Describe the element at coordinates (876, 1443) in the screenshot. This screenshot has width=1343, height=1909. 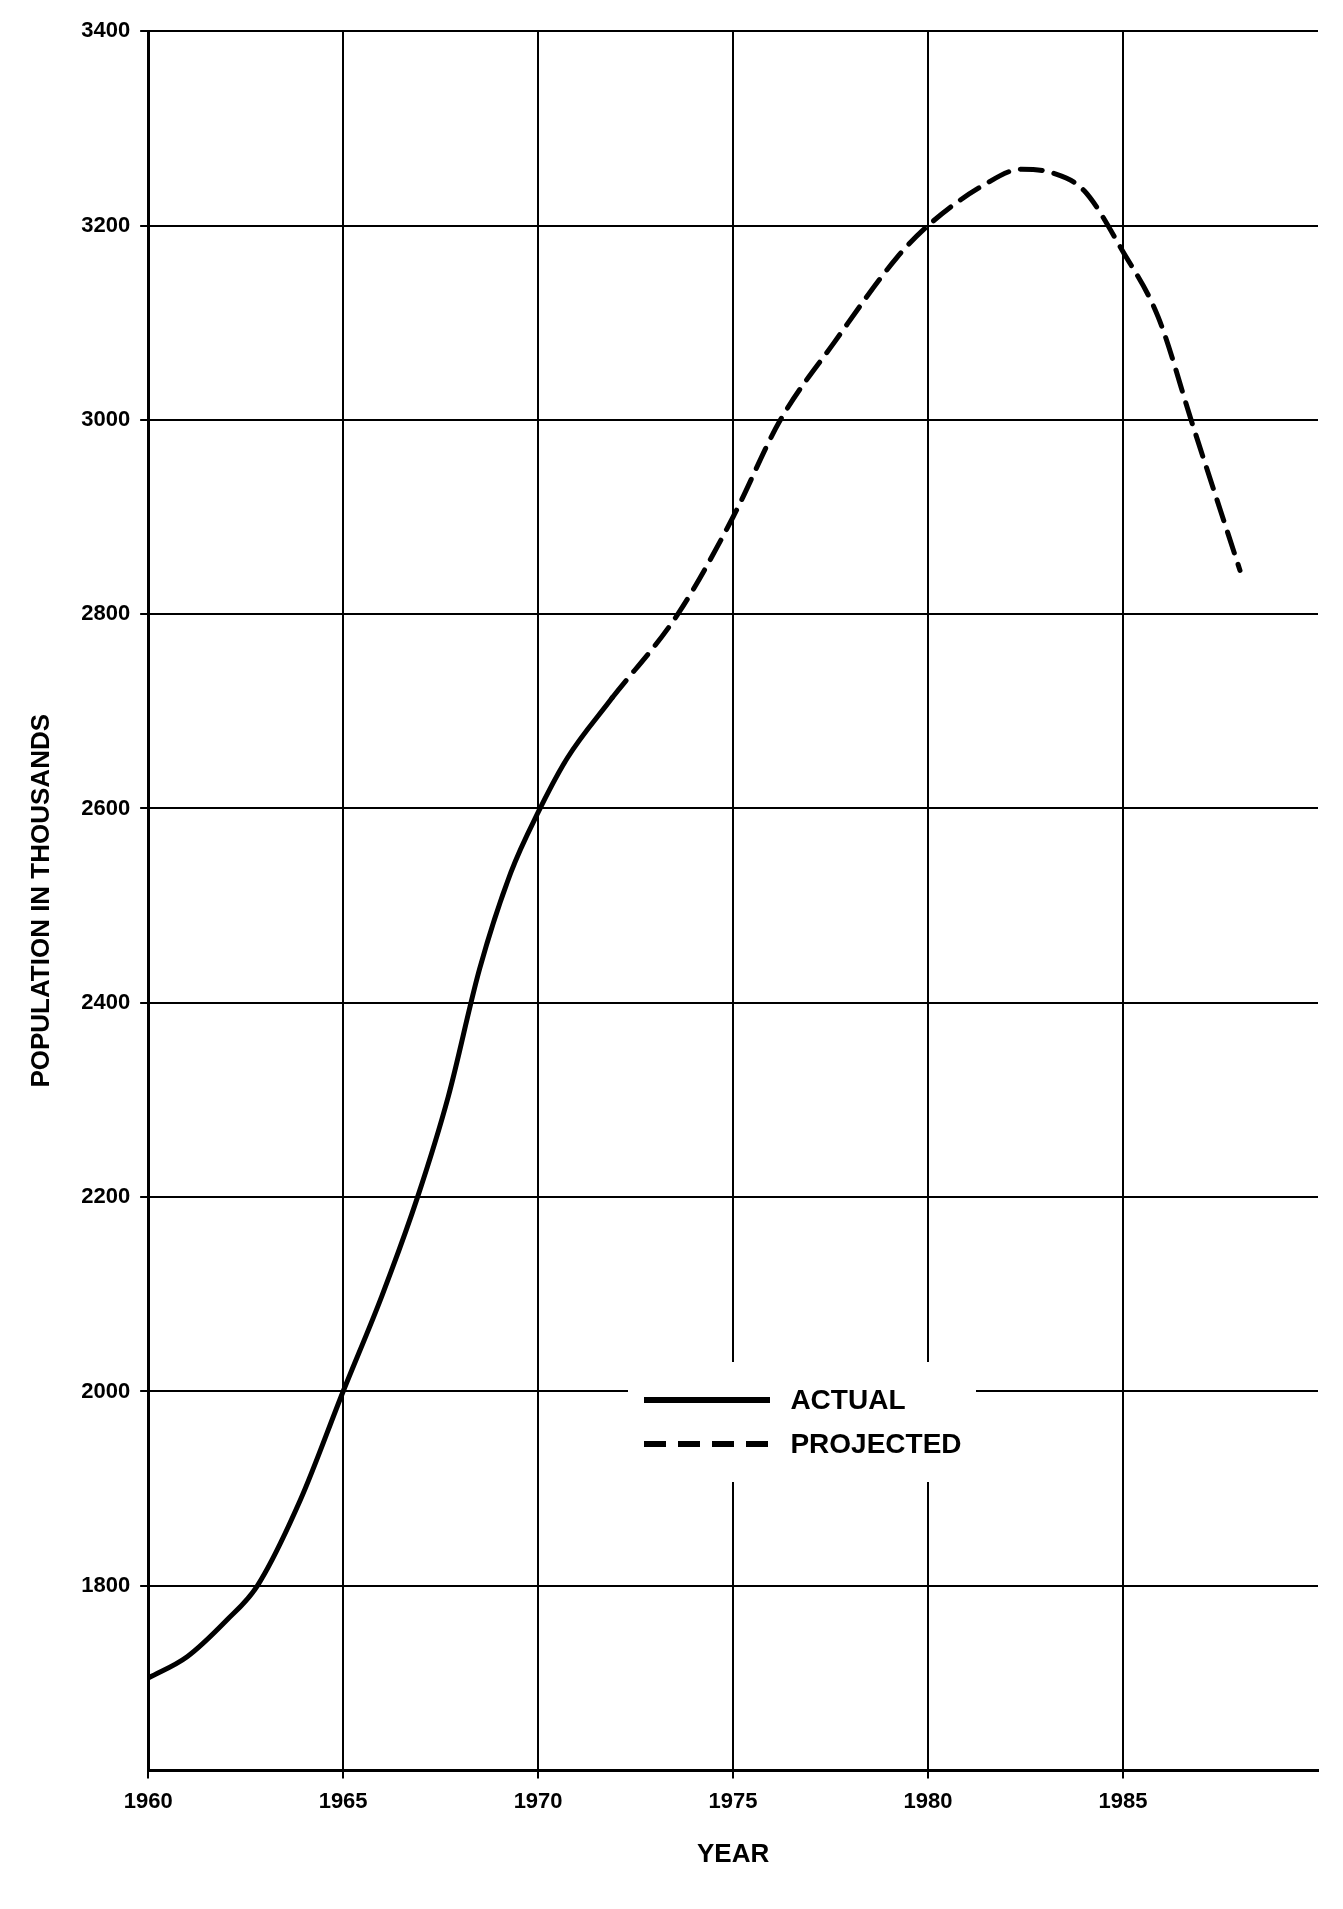
I see `legend-label: PROJECTED` at that location.